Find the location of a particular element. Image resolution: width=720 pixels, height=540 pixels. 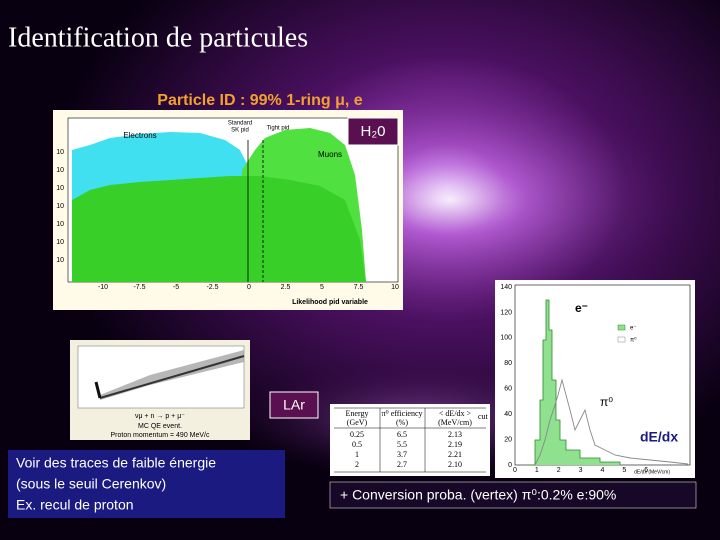

x-tick-label: 2.5 is located at coordinates (286, 287).